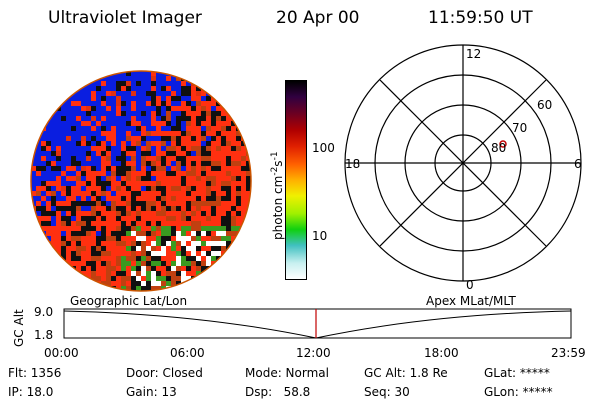 The width and height of the screenshot is (600, 400). I want to click on lat-label-80: 80, so click(499, 148).